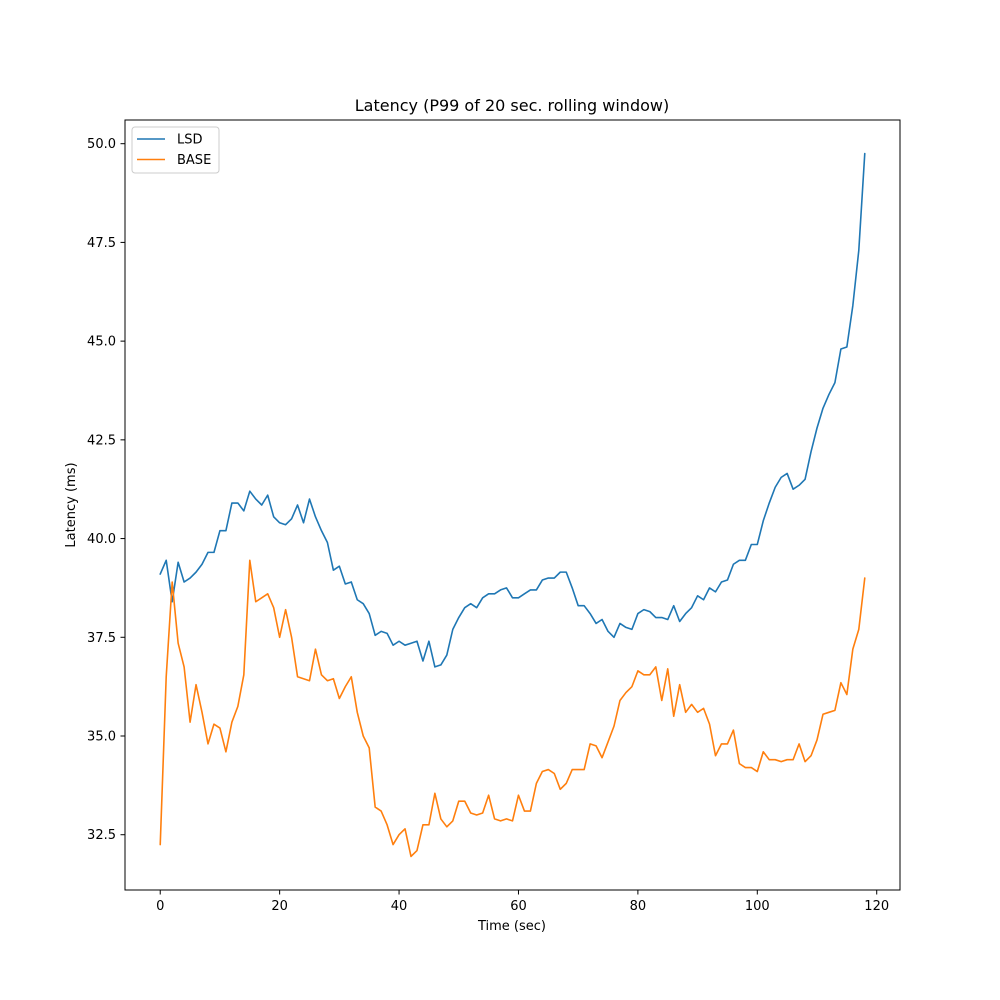  Describe the element at coordinates (101, 440) in the screenshot. I see `y-tick-label: 42.5` at that location.